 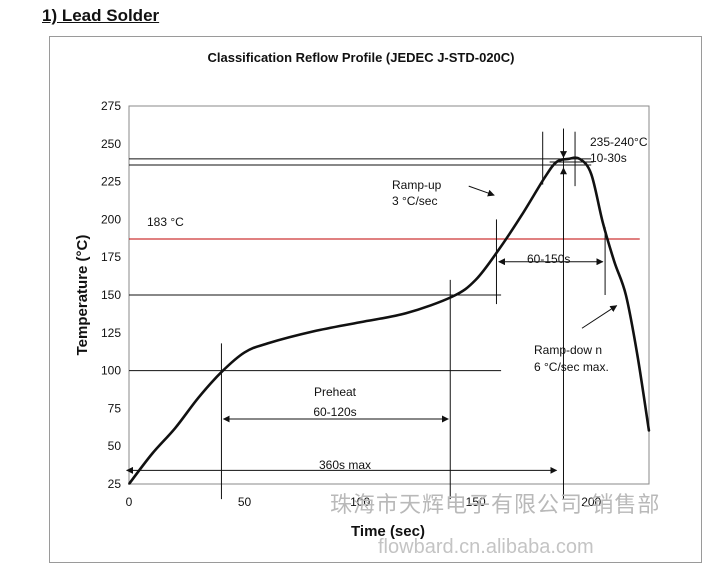 I want to click on x-tick-label: 150, so click(x=476, y=502).